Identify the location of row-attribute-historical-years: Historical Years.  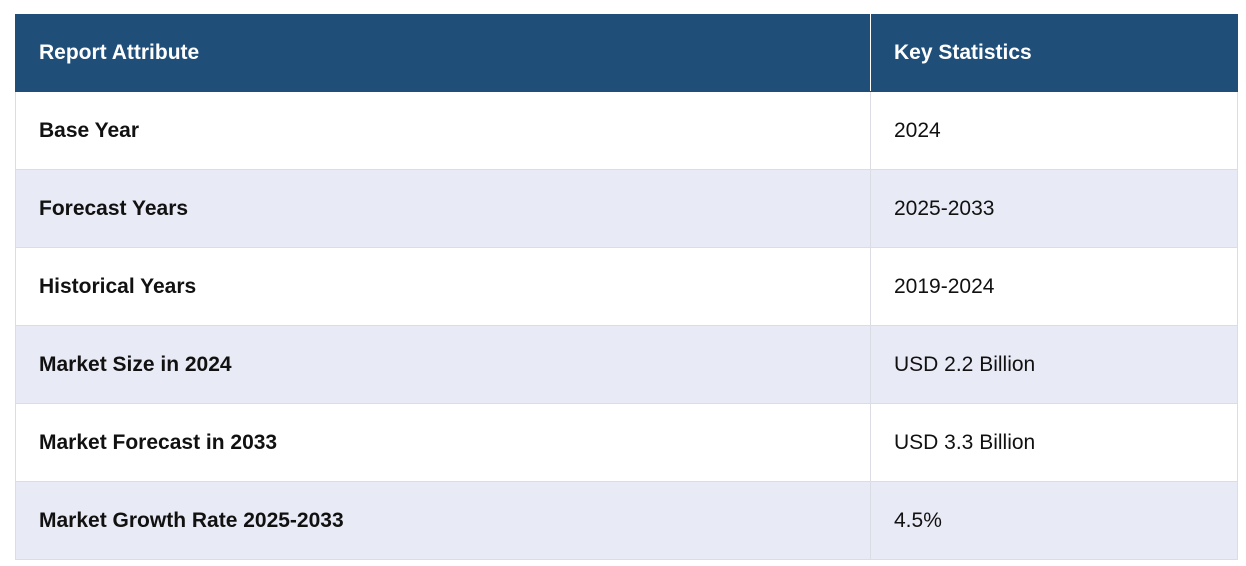
(443, 286).